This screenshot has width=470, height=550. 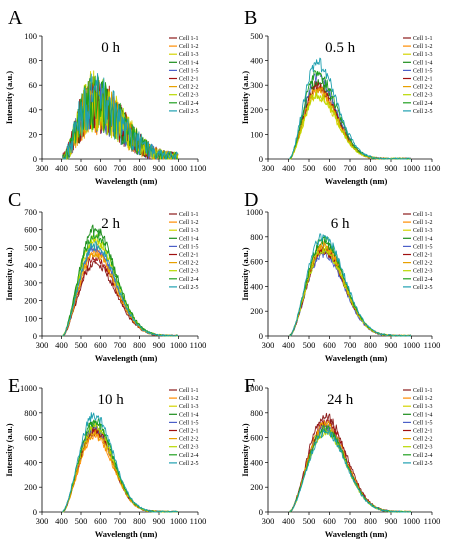 What do you see at coordinates (30, 462) in the screenshot?
I see `y-tick-label: 400` at bounding box center [30, 462].